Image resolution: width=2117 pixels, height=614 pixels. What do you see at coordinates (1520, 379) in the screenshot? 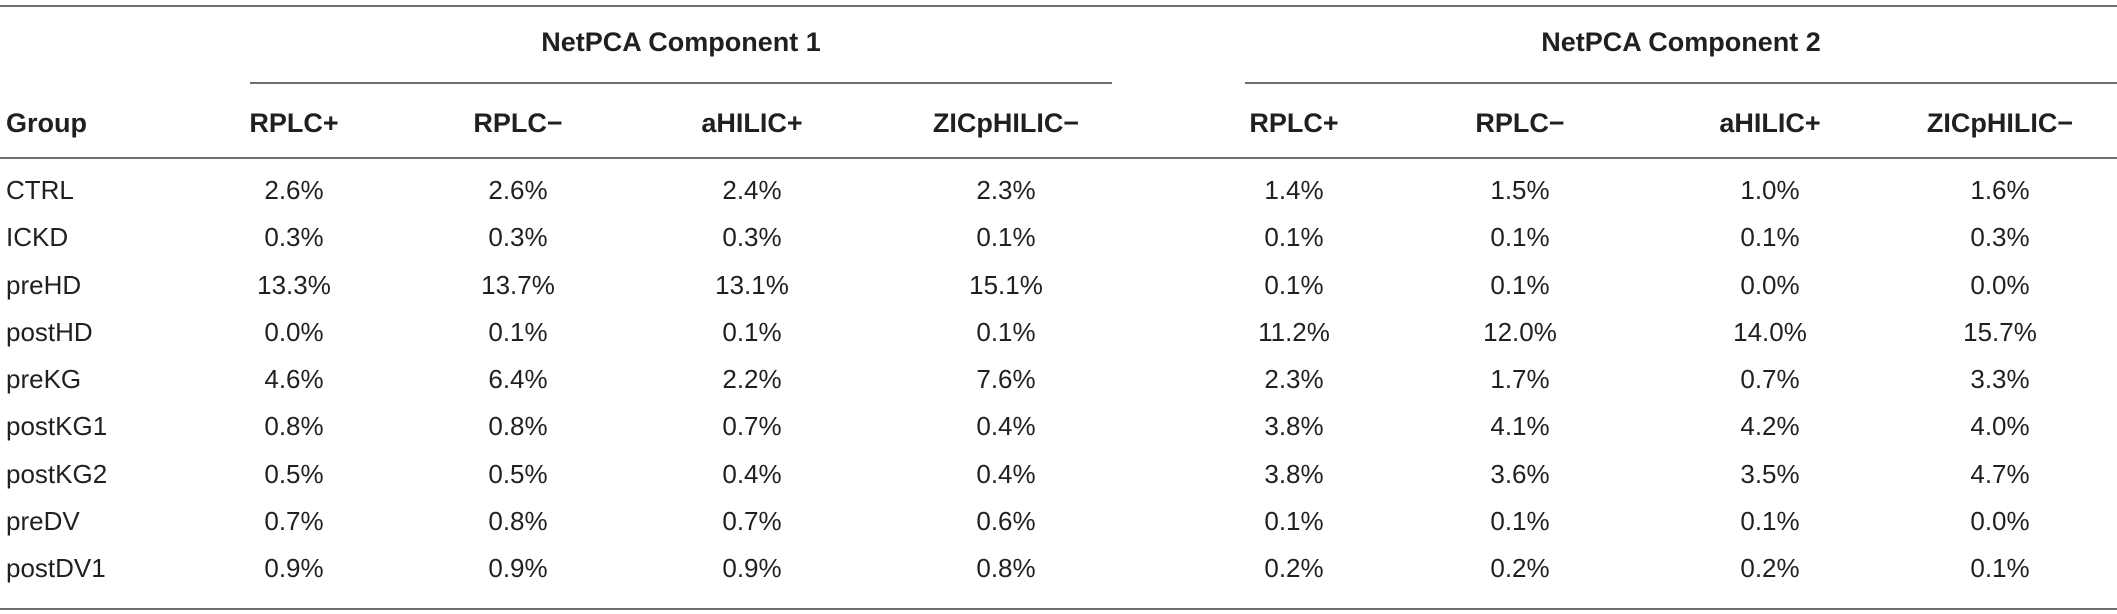
I see `table-cell: 1.7%` at bounding box center [1520, 379].